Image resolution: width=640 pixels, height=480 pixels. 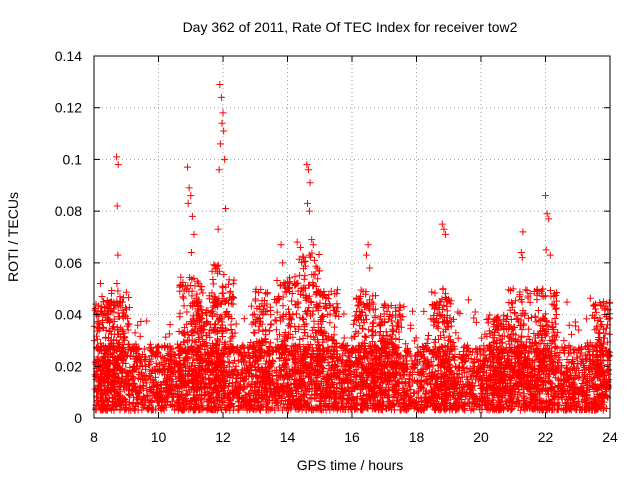 I want to click on x-tick-label: 10, so click(x=159, y=437).